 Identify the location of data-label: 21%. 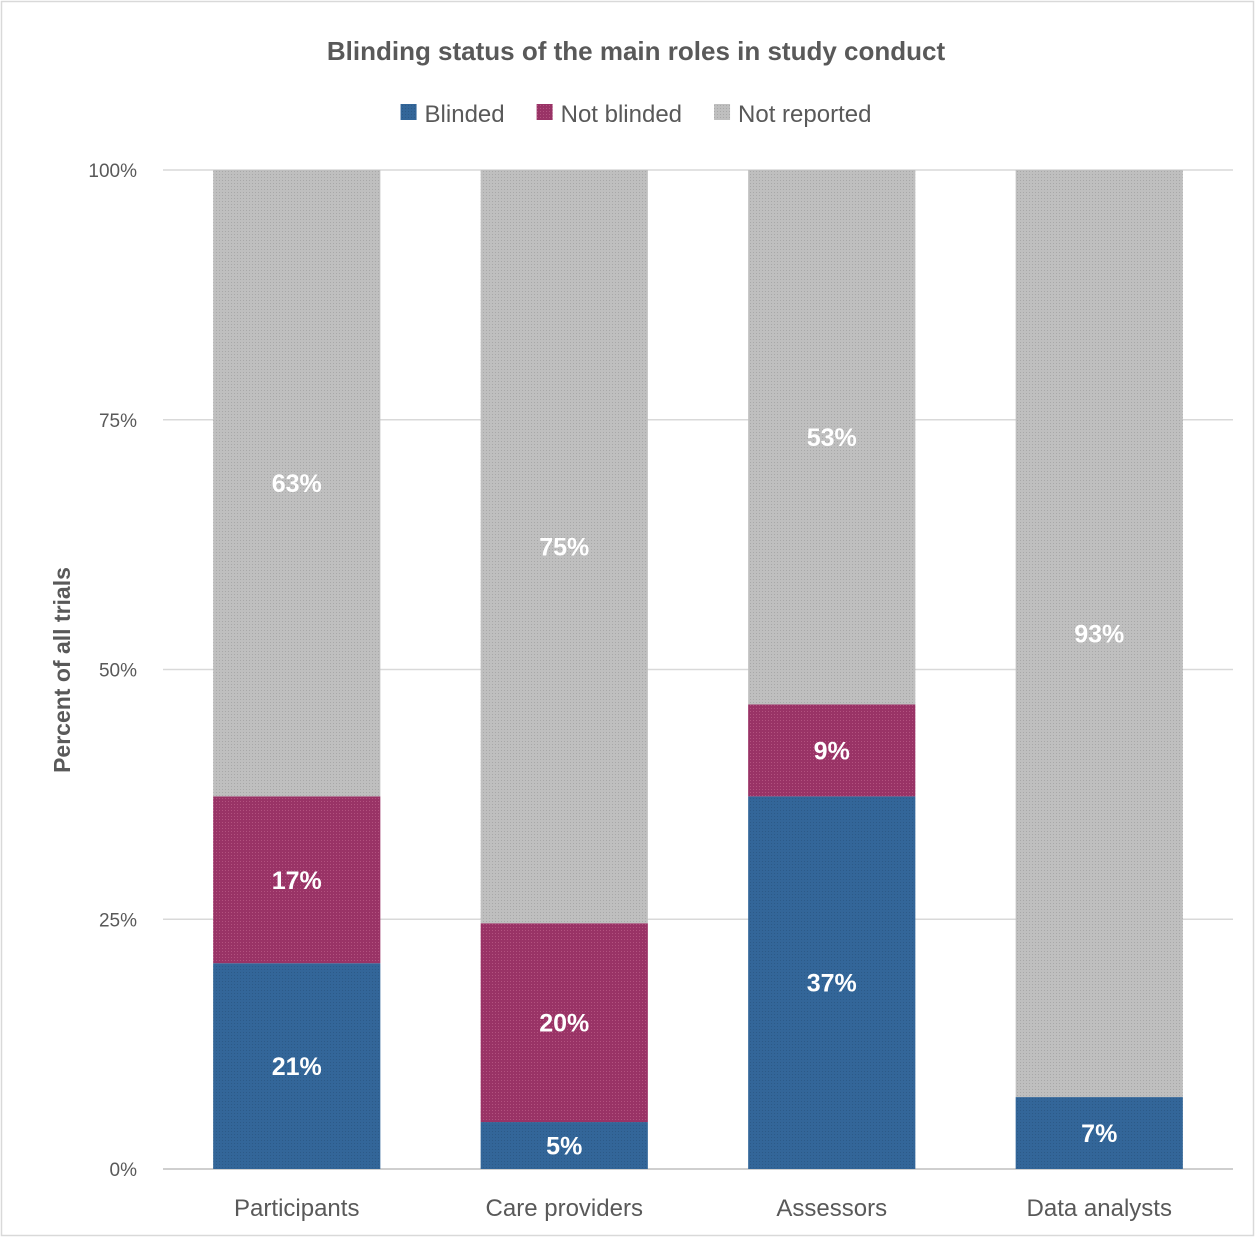
(297, 1067).